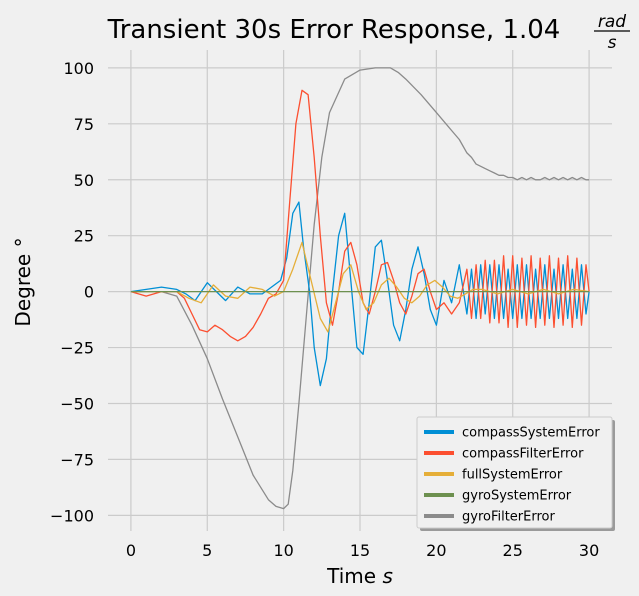  What do you see at coordinates (78, 68) in the screenshot?
I see `y-tick-label: 100` at bounding box center [78, 68].